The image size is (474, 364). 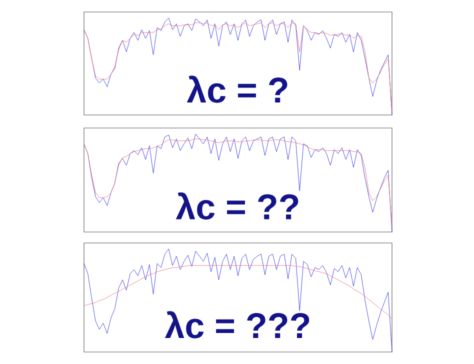 I want to click on annotation: λc = ???, so click(x=237, y=324).